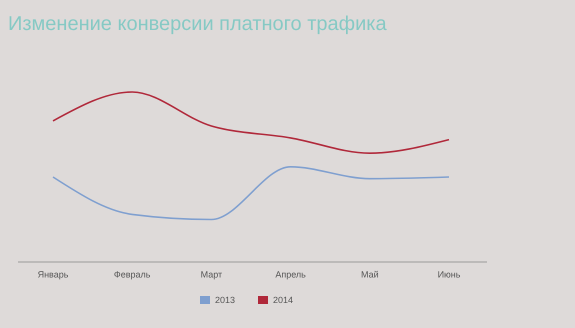 The height and width of the screenshot is (328, 575). I want to click on x-tick-label: Март, so click(211, 274).